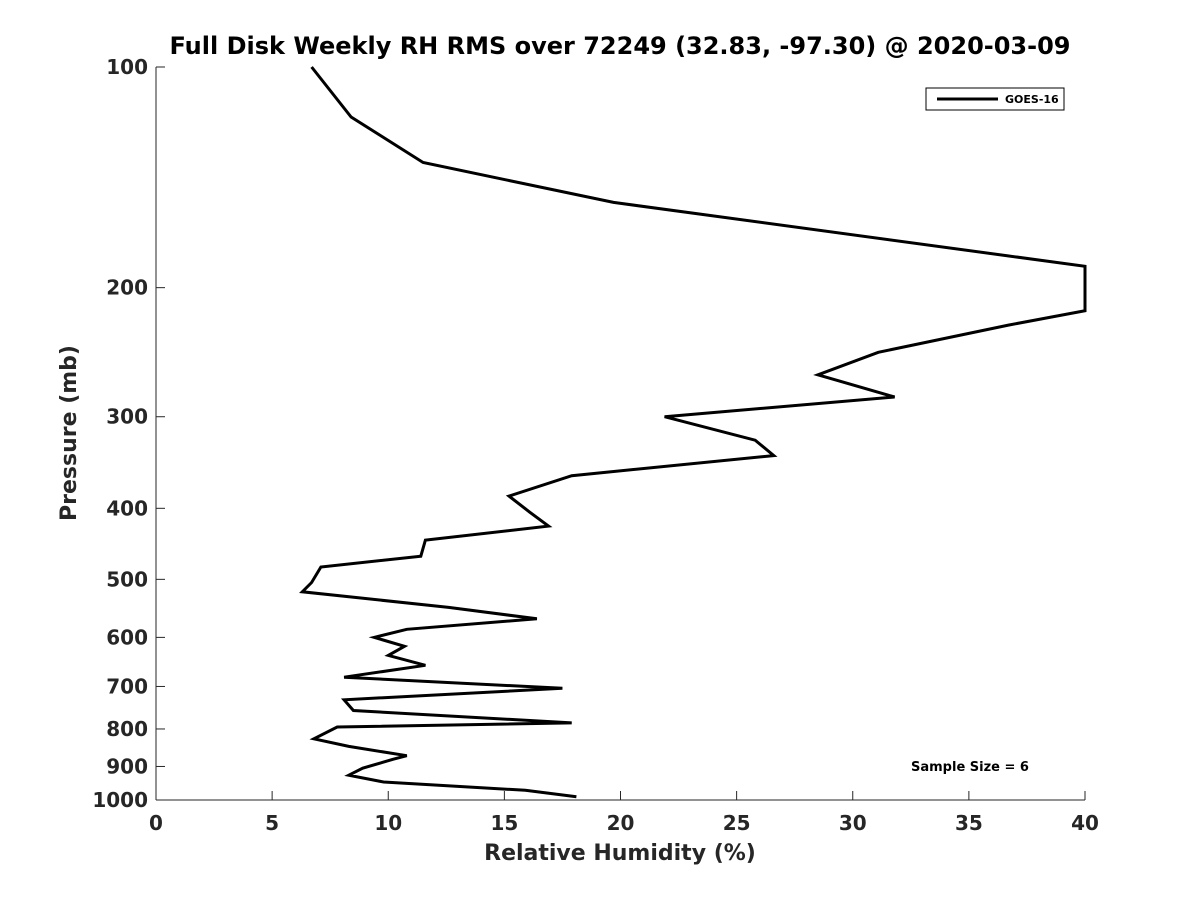 This screenshot has width=1200, height=900. I want to click on legend: GOES-16, so click(995, 99).